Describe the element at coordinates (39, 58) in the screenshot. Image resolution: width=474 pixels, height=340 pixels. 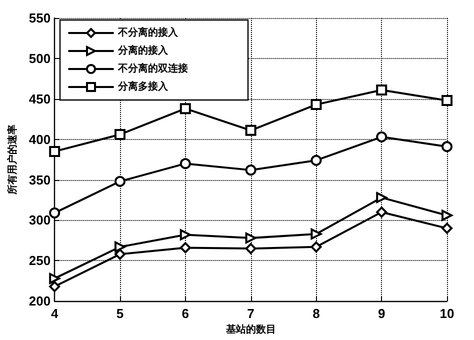
I see `y-tick-label: 500` at that location.